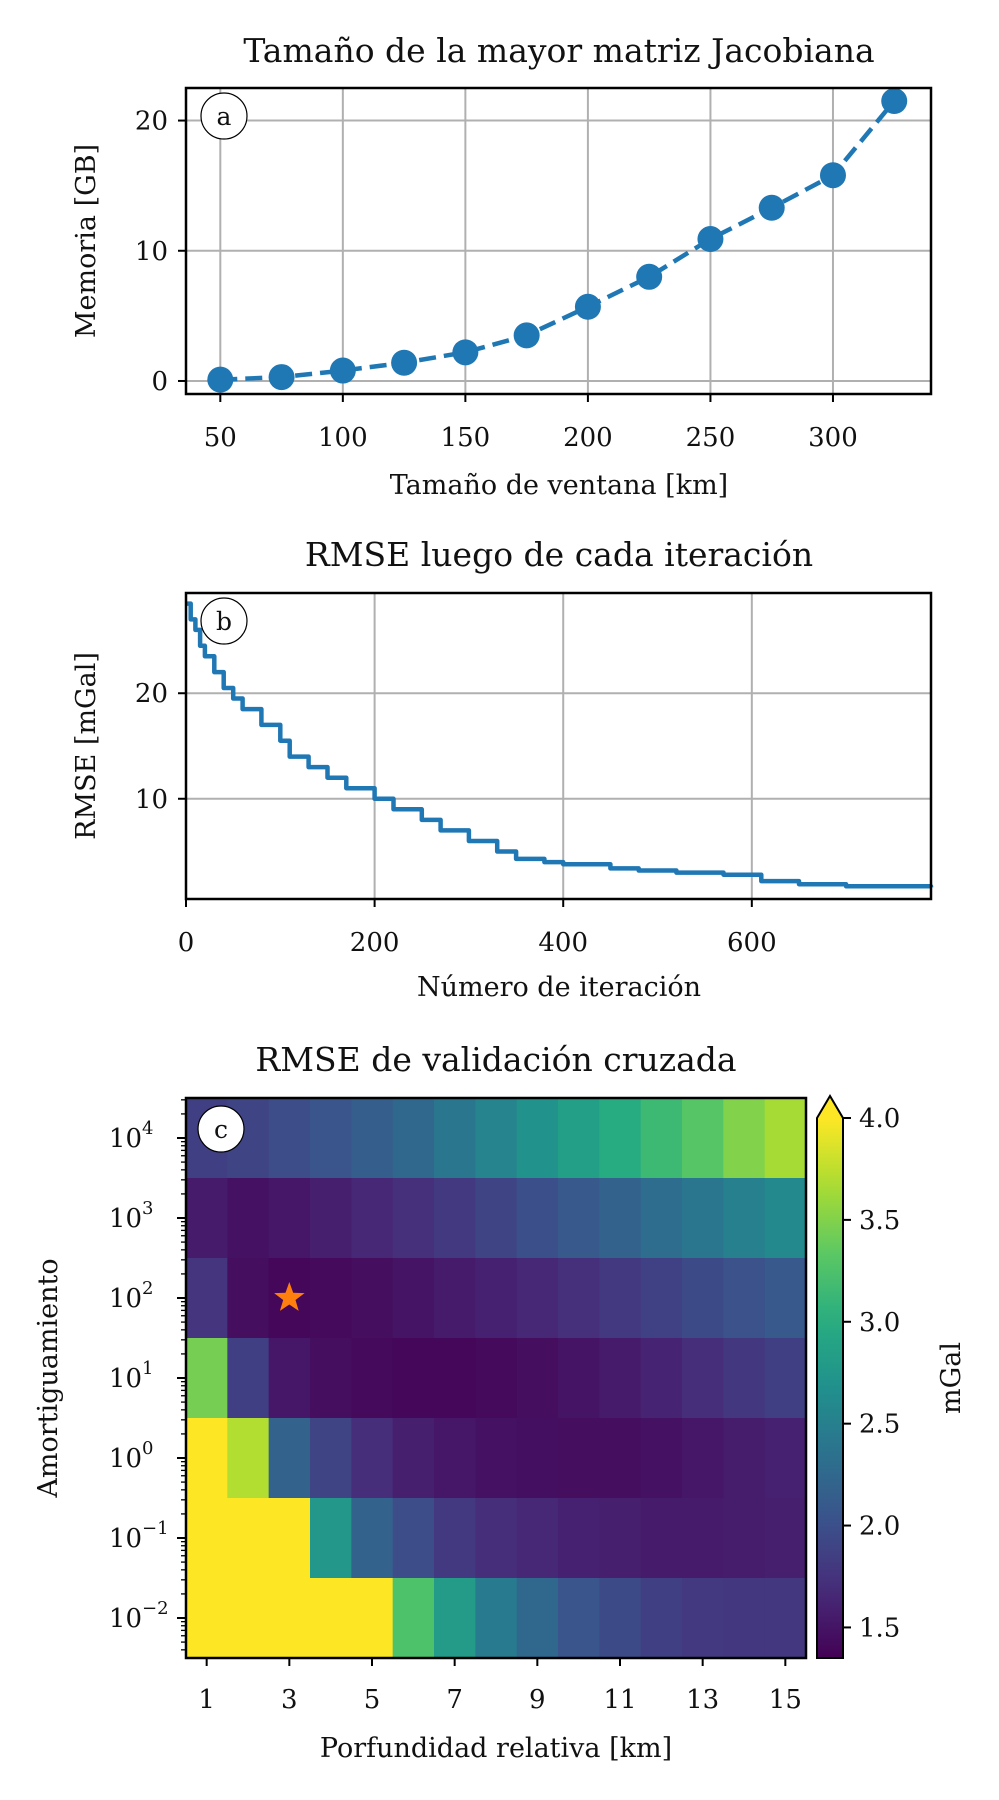 The height and width of the screenshot is (1800, 999). I want to click on panel-a-frame, so click(558, 241).